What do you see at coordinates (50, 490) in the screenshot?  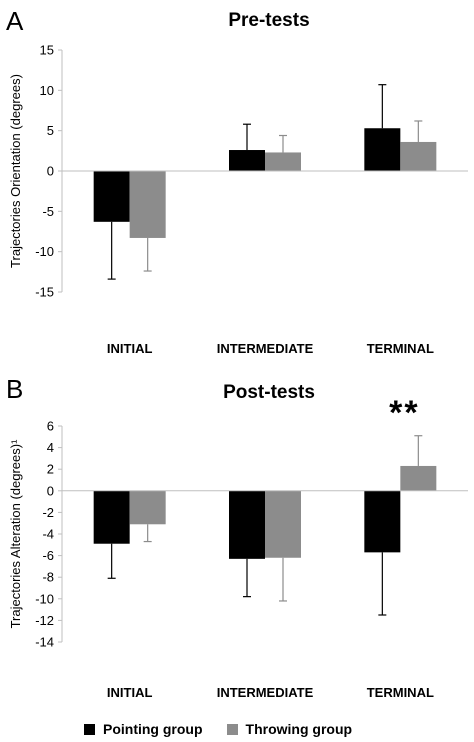 I see `panel-b-ytick-label: 0` at bounding box center [50, 490].